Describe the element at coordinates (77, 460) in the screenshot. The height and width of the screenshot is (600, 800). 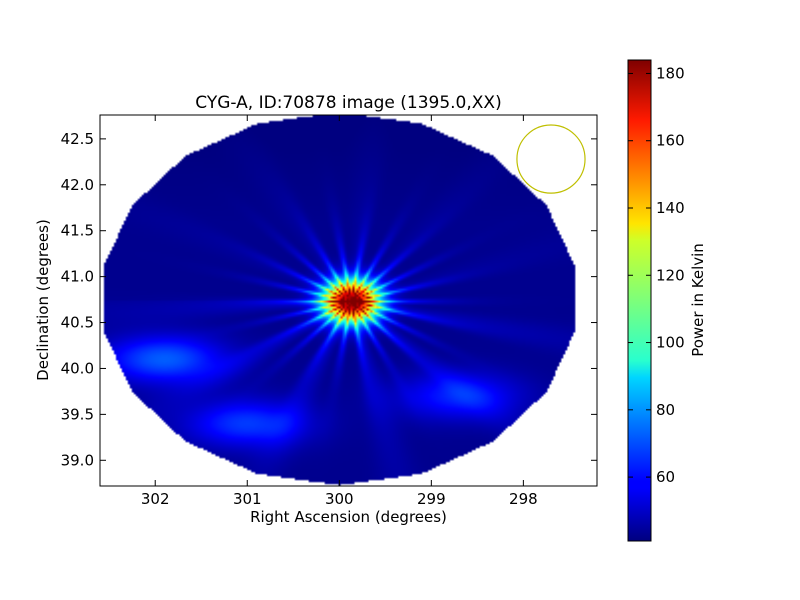
I see `y-tick-label: 39.0` at that location.